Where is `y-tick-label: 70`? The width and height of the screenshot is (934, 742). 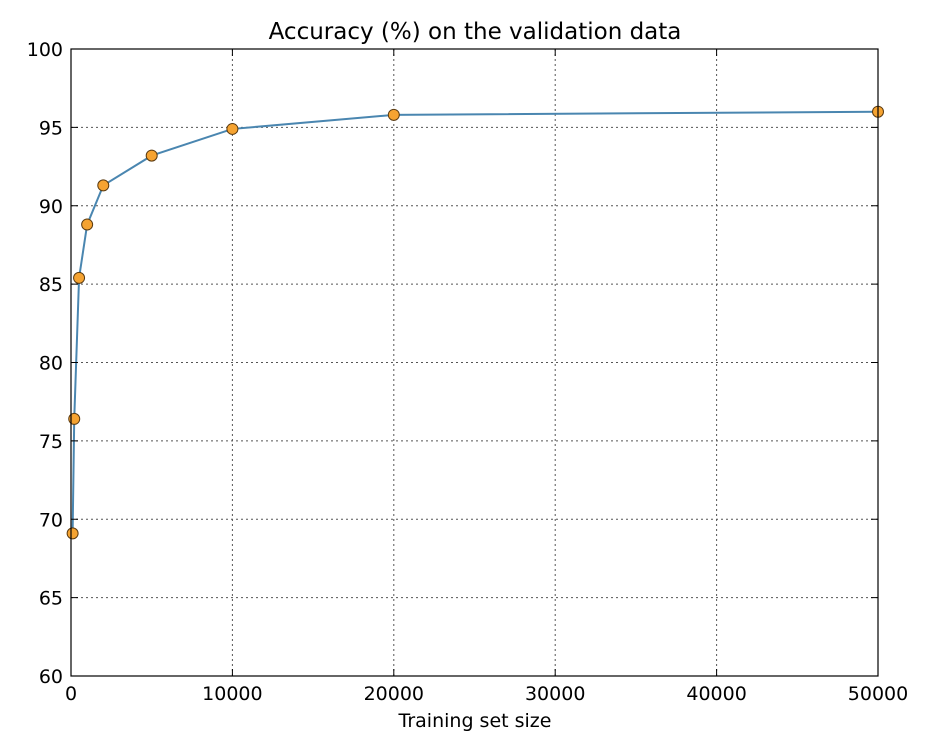
y-tick-label: 70 is located at coordinates (51, 520).